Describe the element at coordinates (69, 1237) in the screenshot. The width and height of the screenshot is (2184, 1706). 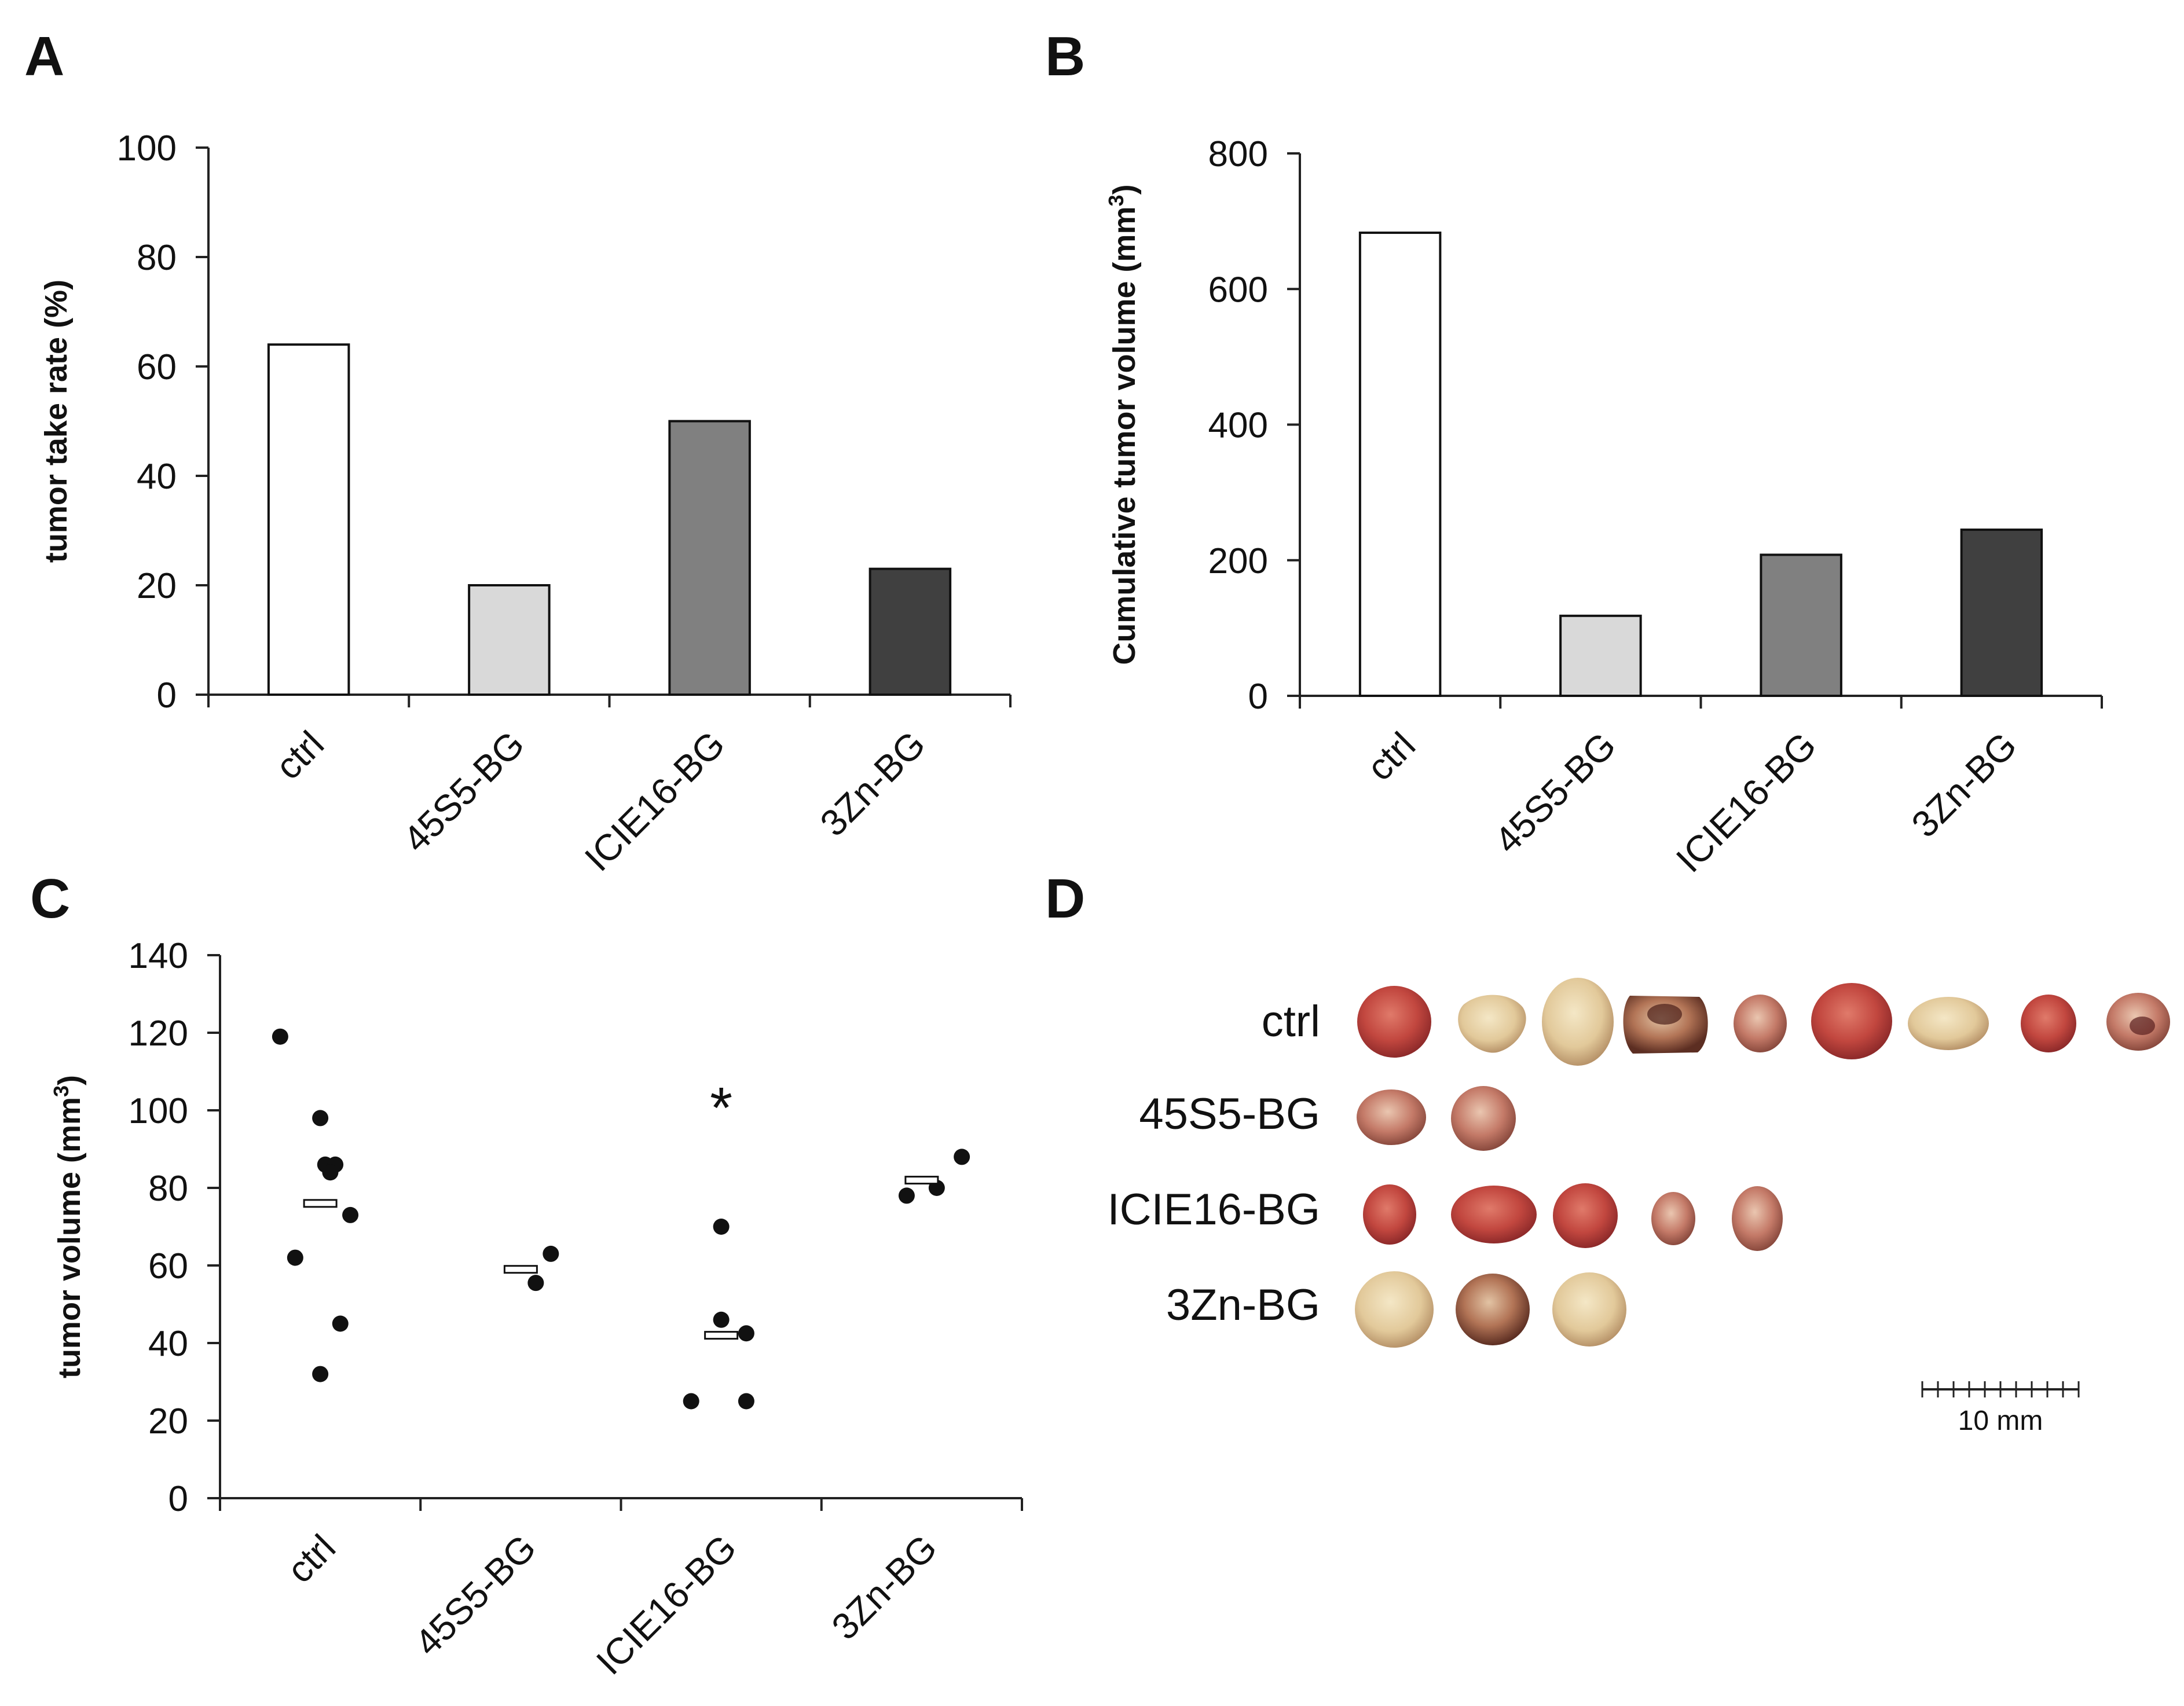
I see `y-axis-label-main: tumor volume (mm` at that location.